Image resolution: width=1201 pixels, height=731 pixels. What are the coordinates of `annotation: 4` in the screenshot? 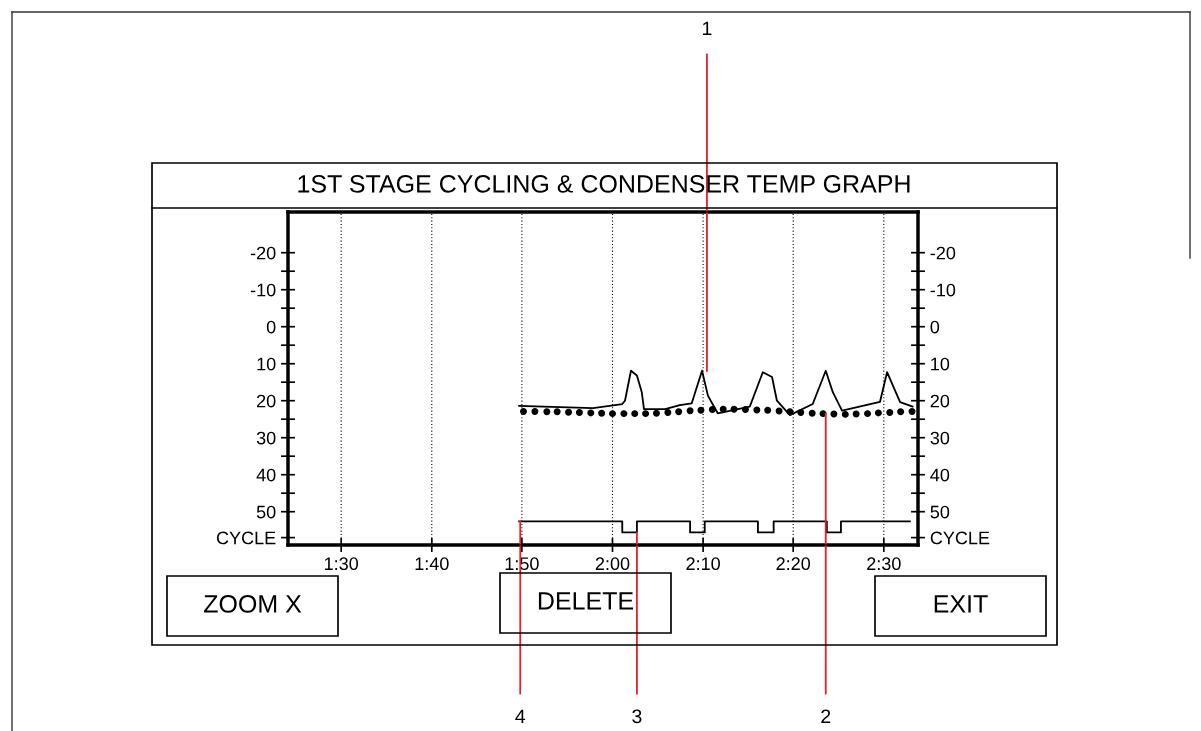 It's located at (520, 716).